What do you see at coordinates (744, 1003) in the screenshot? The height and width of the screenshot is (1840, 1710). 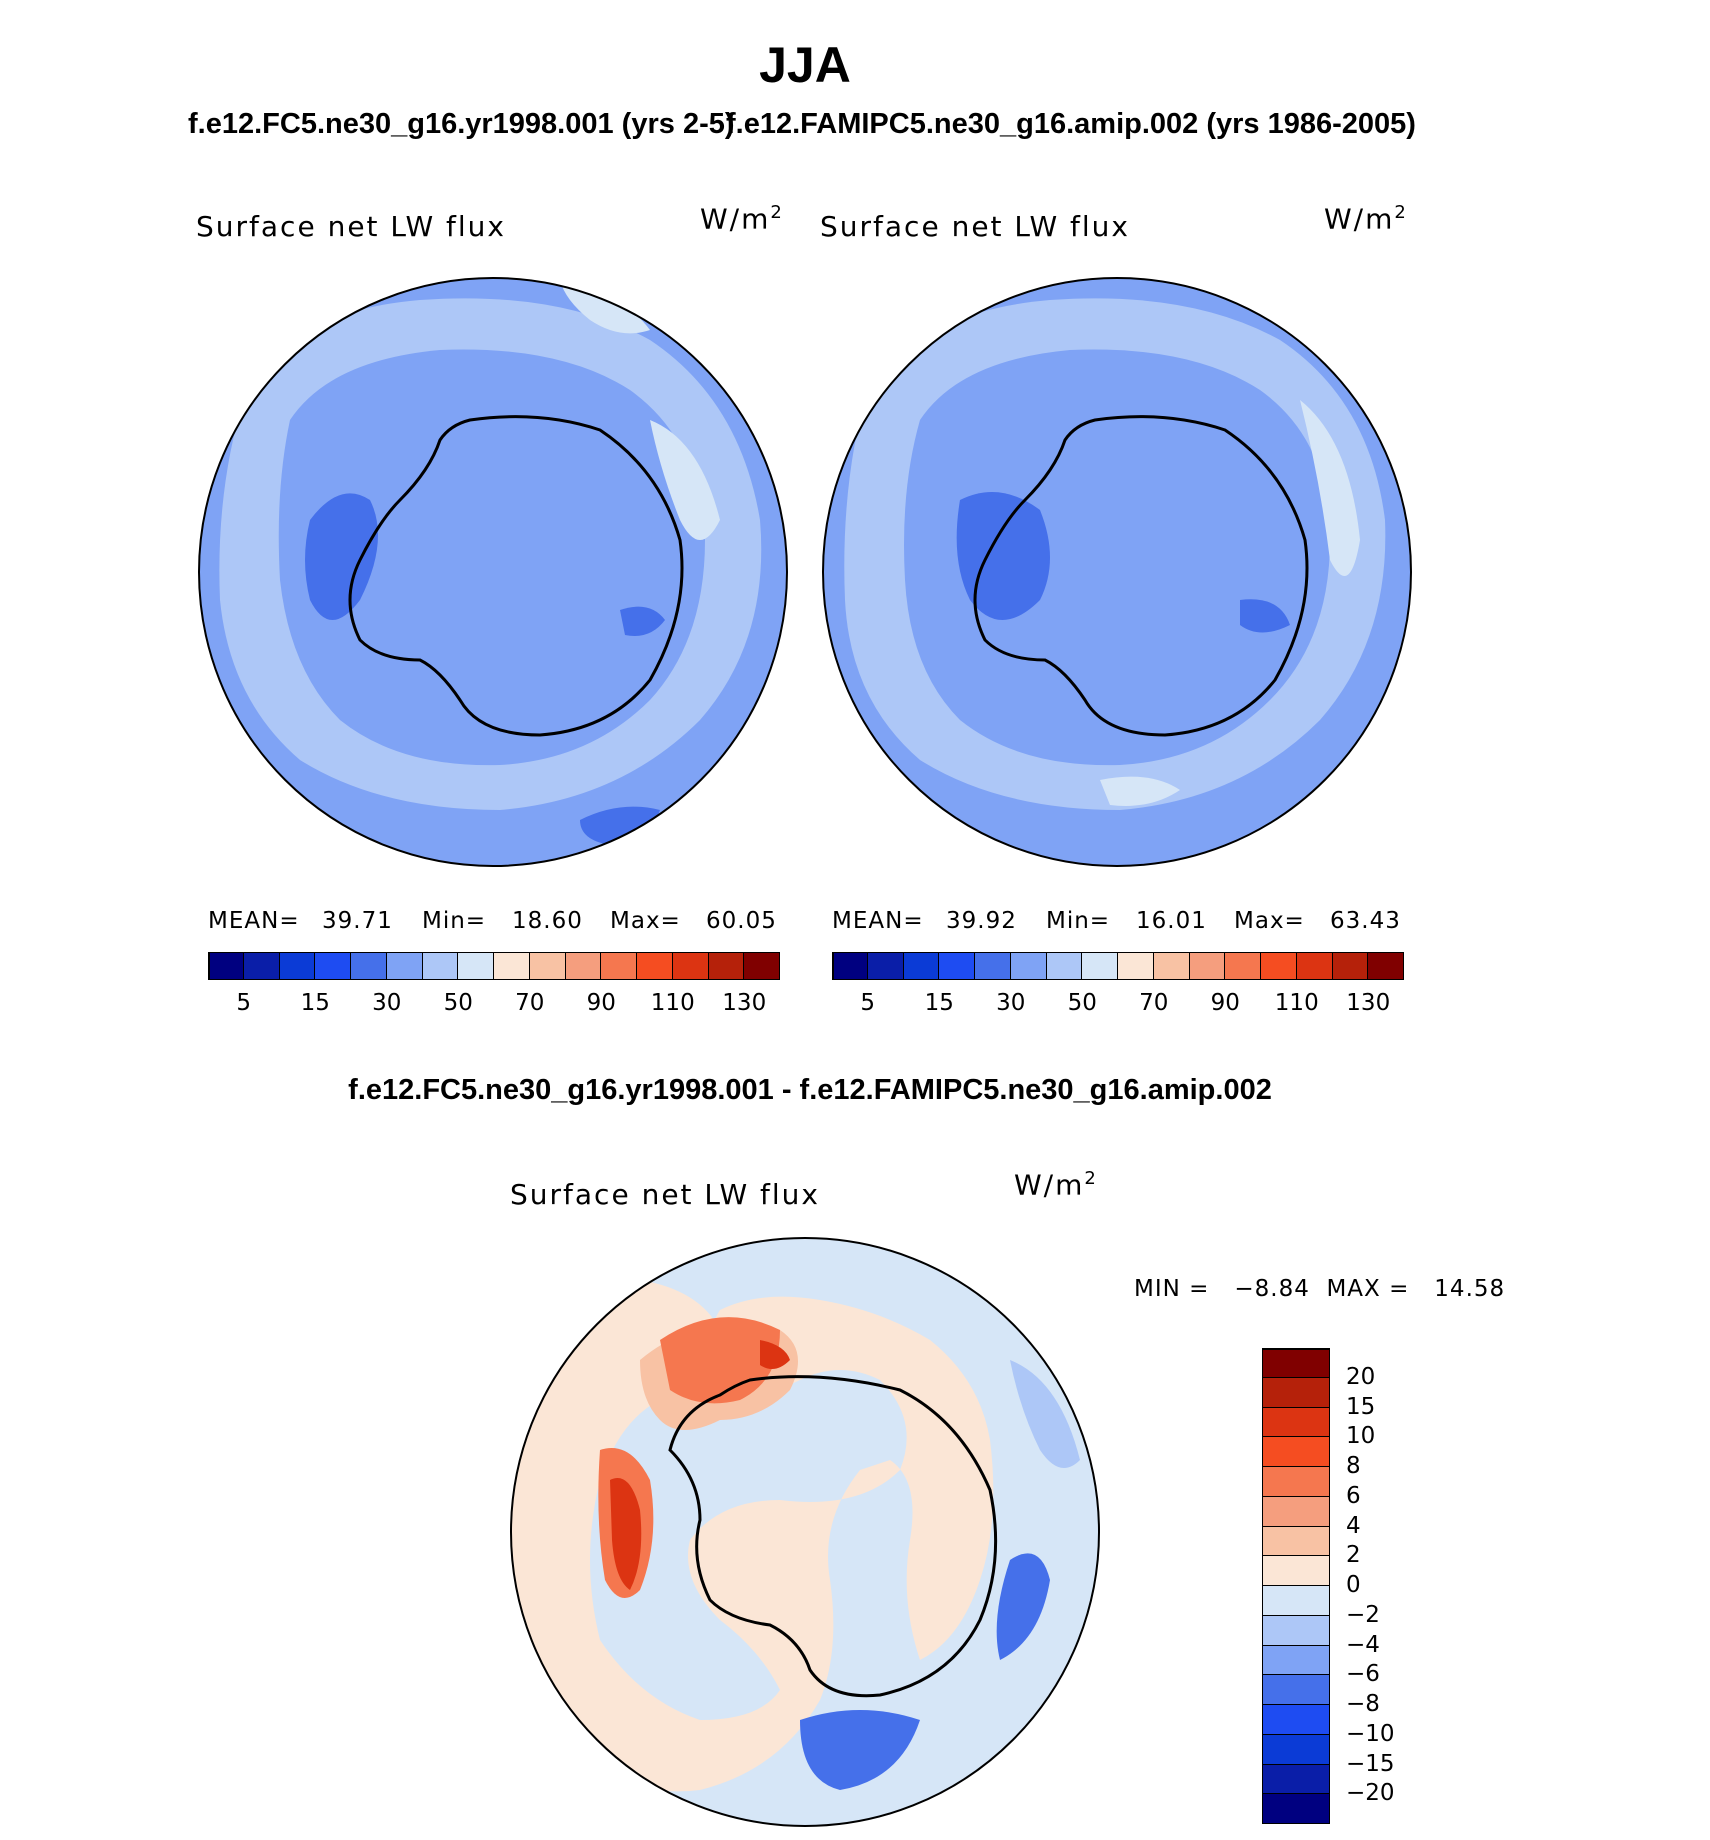 I see `left-colorbar-tick-label: 130` at bounding box center [744, 1003].